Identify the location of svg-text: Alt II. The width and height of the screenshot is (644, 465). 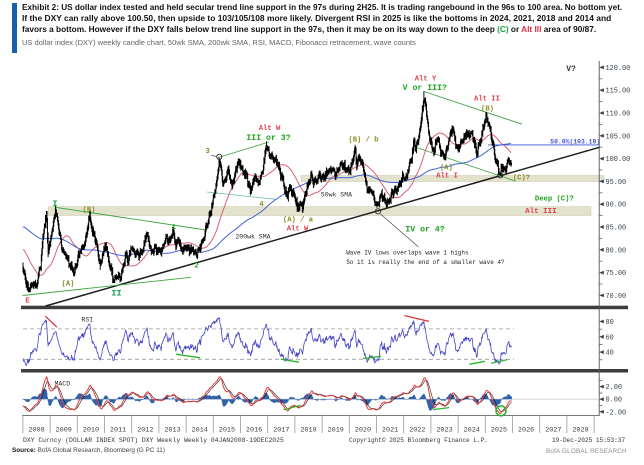
(487, 99).